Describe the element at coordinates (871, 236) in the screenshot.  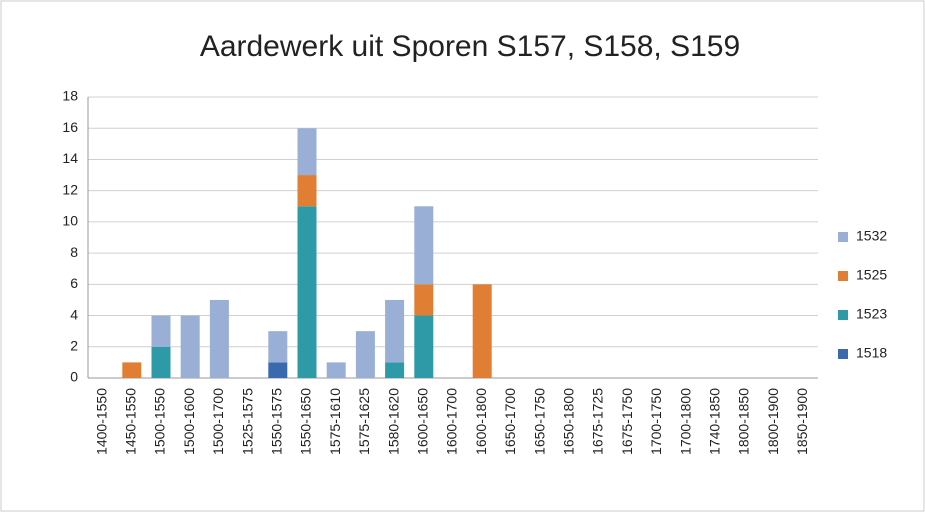
I see `legend-label: 1532` at that location.